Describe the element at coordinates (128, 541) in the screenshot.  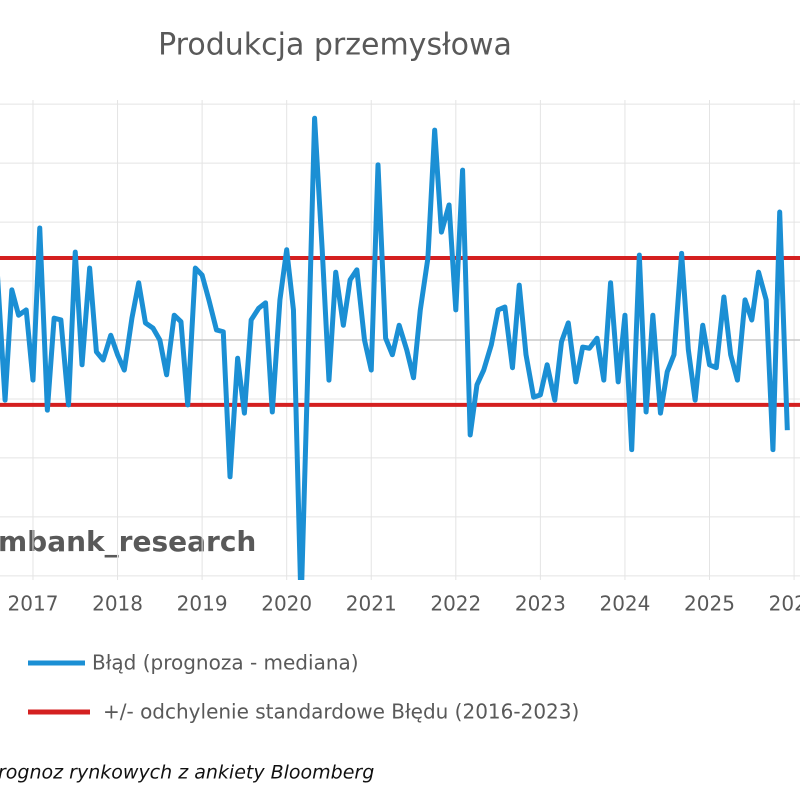
I see `watermark: mbank_research` at that location.